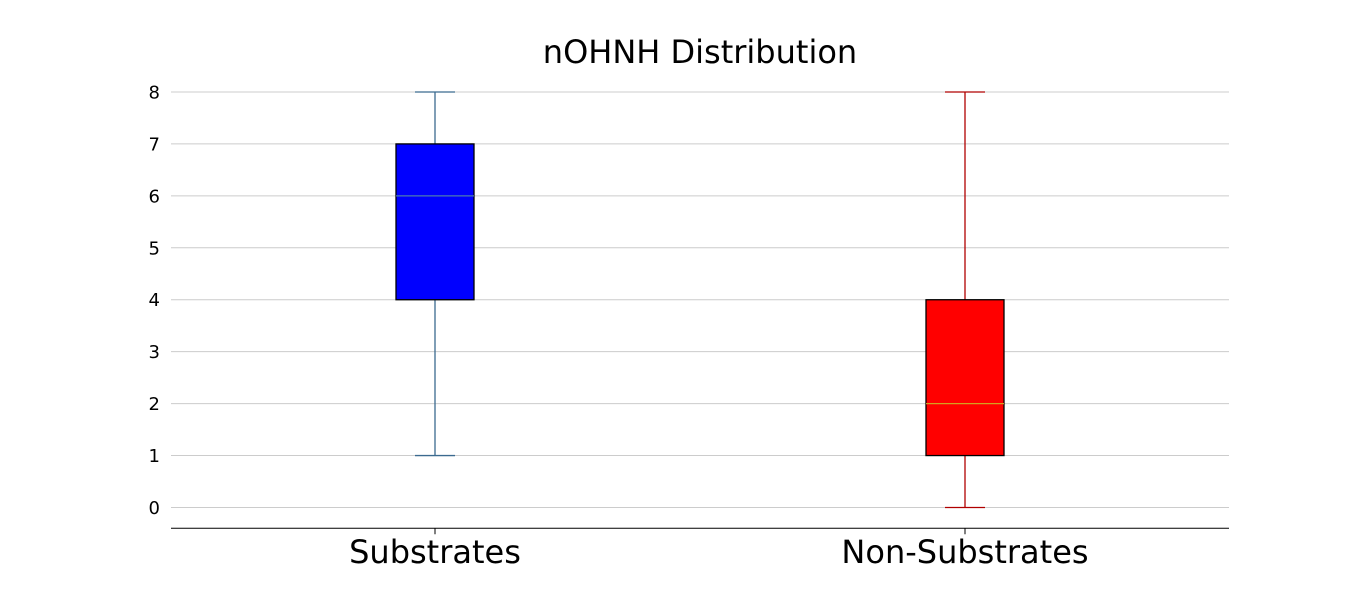 The height and width of the screenshot is (593, 1366). What do you see at coordinates (154, 92) in the screenshot?
I see `y-tick-label: 8` at bounding box center [154, 92].